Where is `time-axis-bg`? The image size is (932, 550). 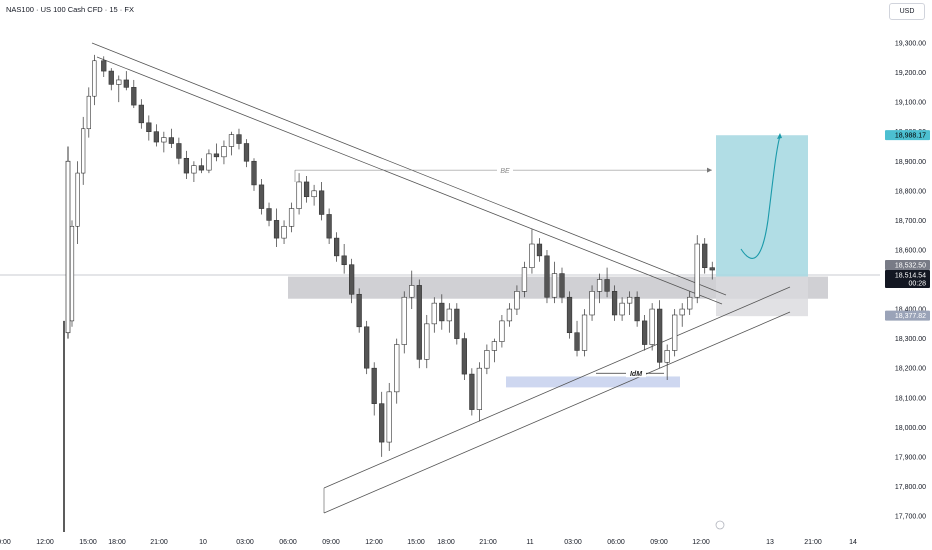 time-axis-bg is located at coordinates (466, 541).